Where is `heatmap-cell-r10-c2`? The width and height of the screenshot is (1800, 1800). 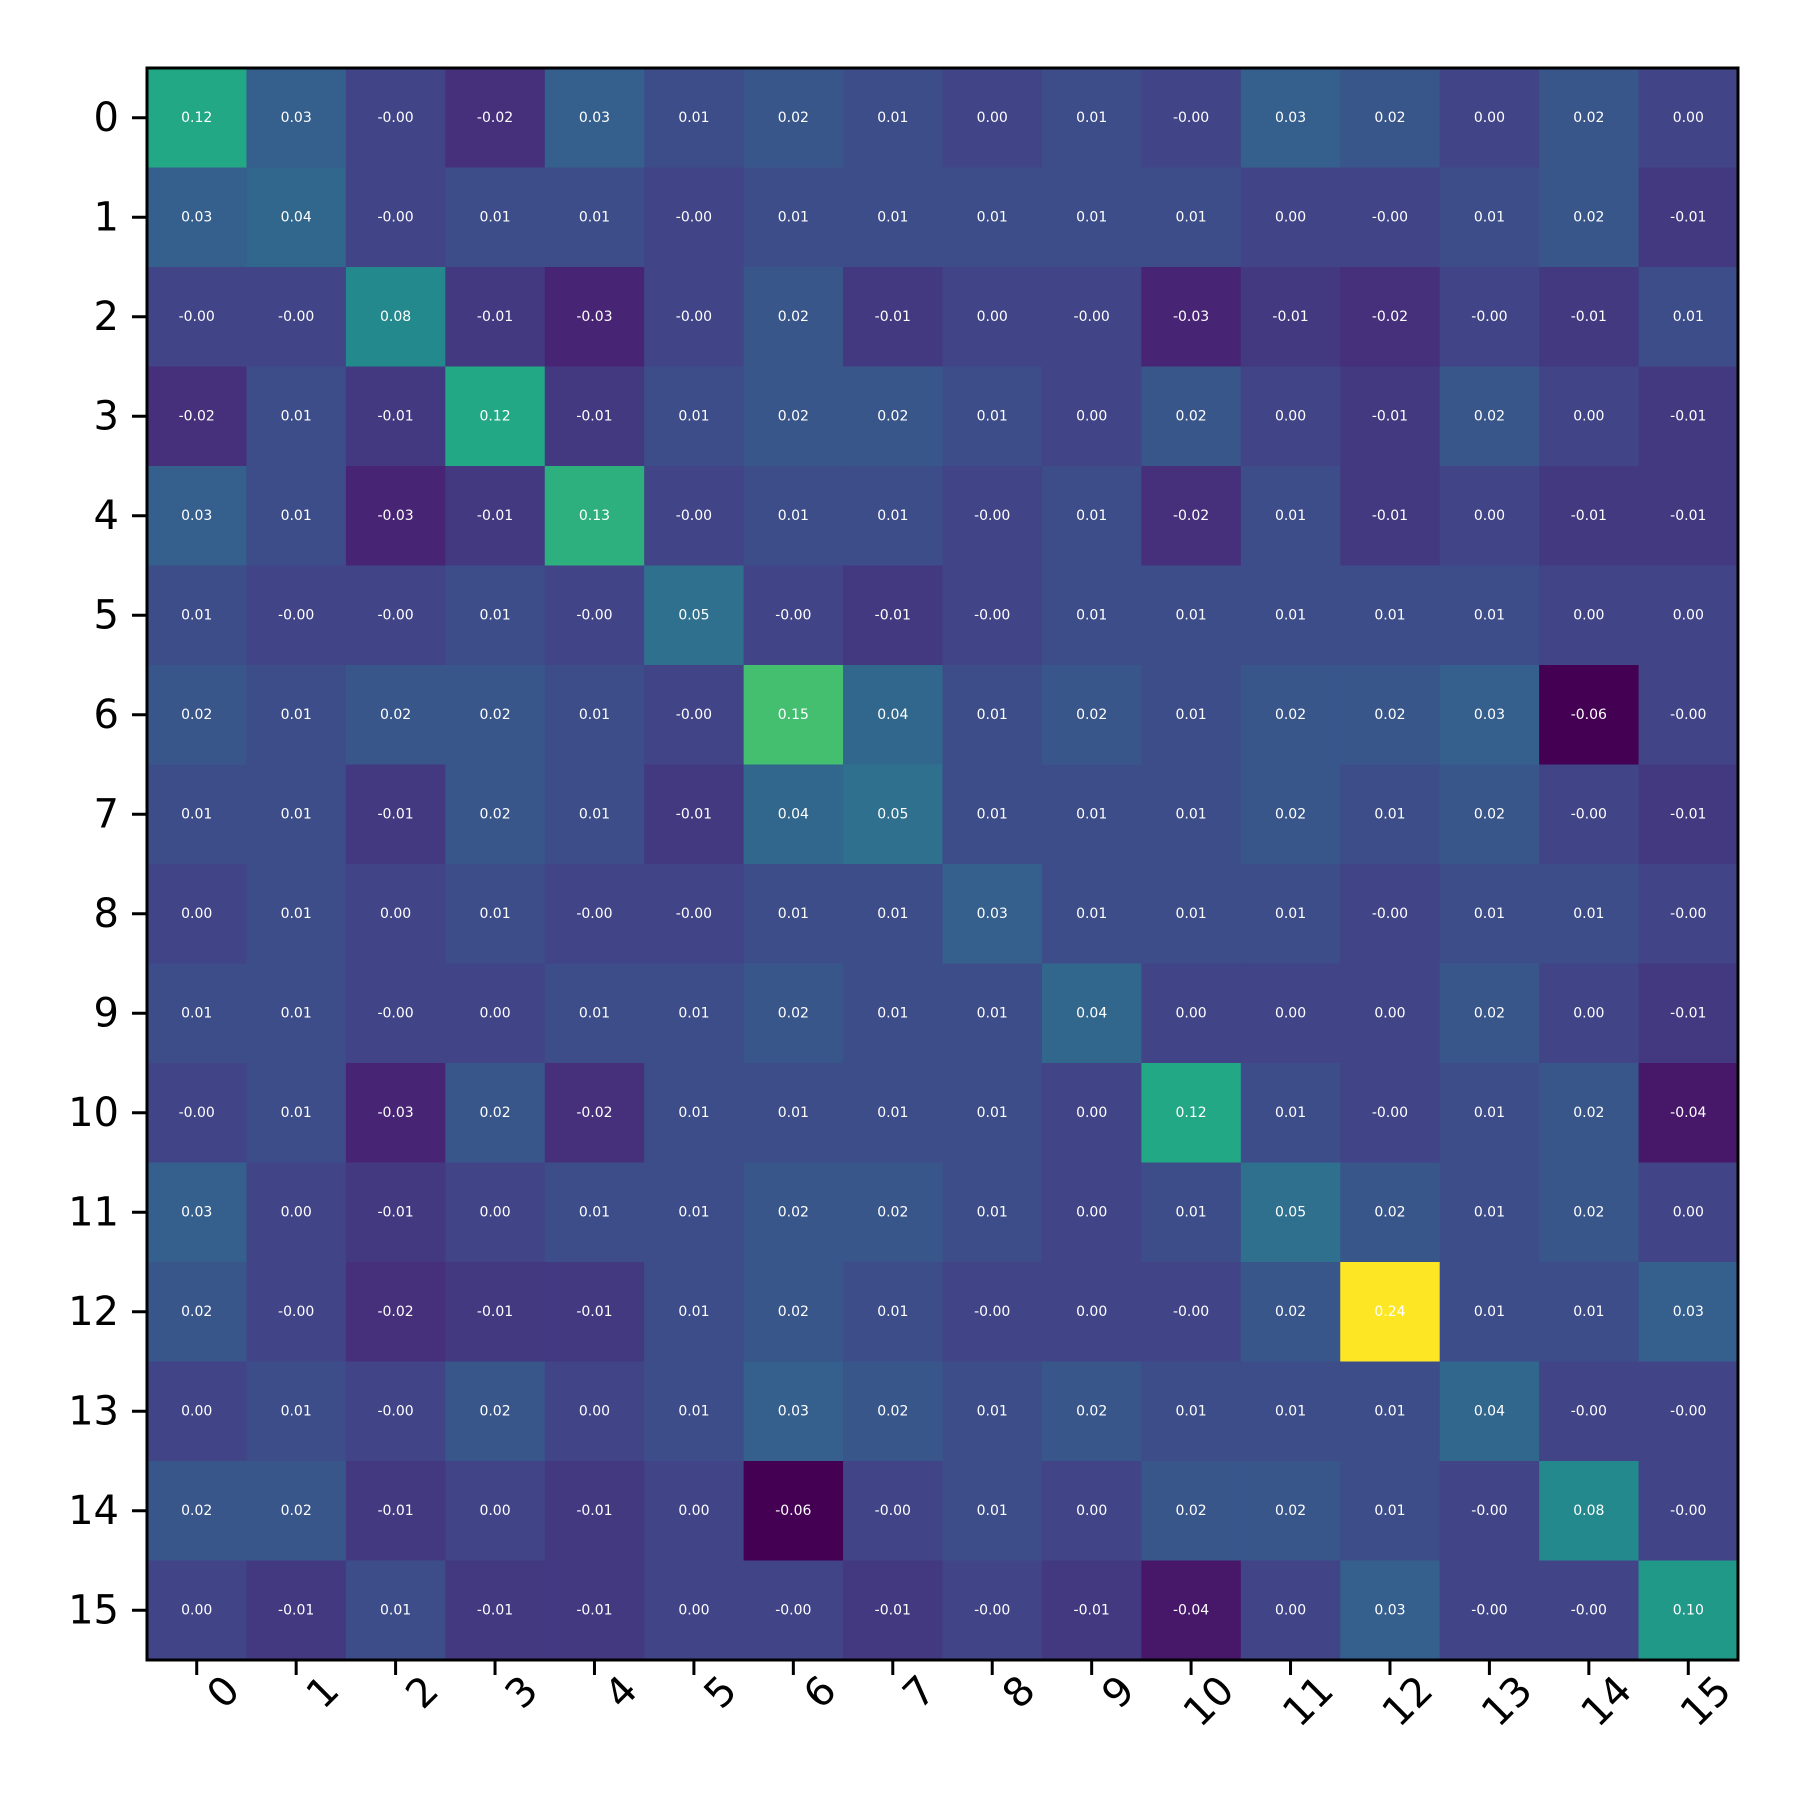
heatmap-cell-r10-c2 is located at coordinates (395, 1113).